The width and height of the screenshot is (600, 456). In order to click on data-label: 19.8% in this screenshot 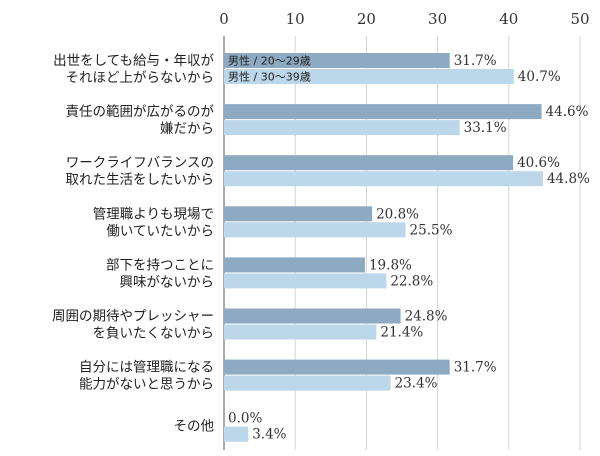, I will do `click(390, 265)`.